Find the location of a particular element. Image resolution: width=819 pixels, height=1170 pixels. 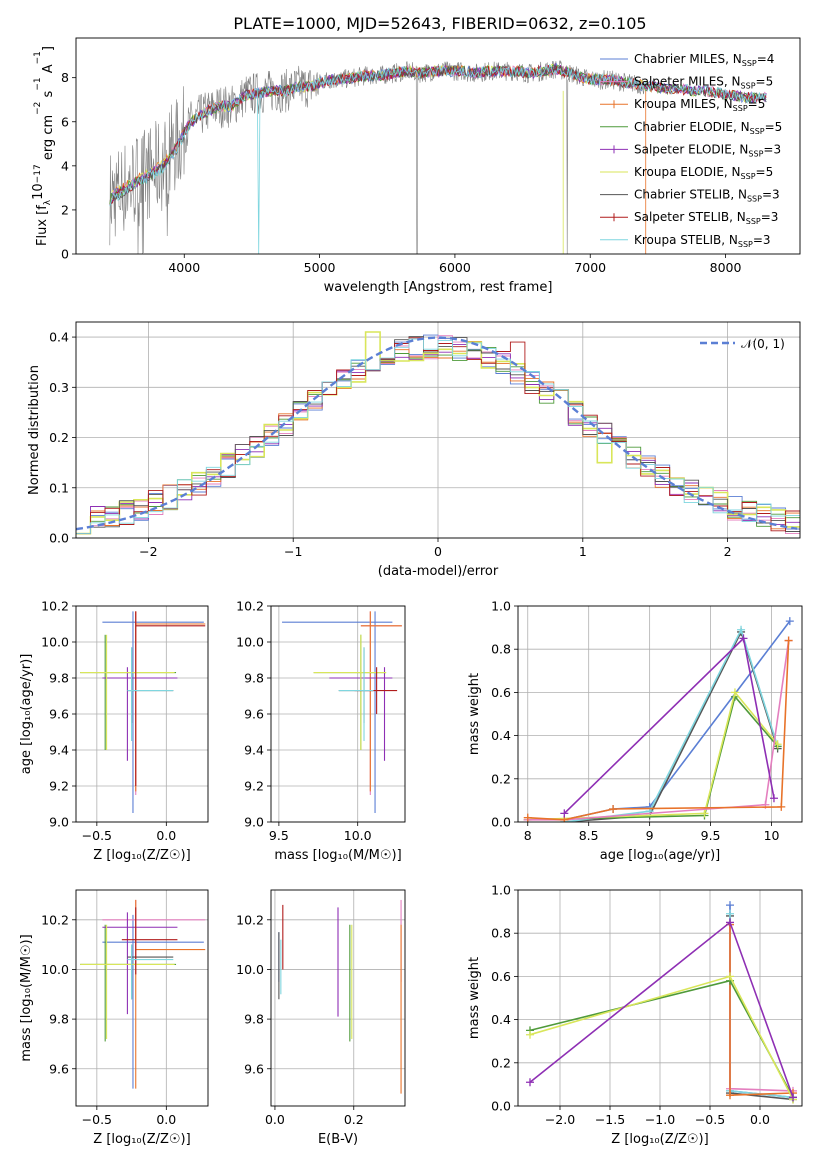

series-cyan is located at coordinates (671, 723).